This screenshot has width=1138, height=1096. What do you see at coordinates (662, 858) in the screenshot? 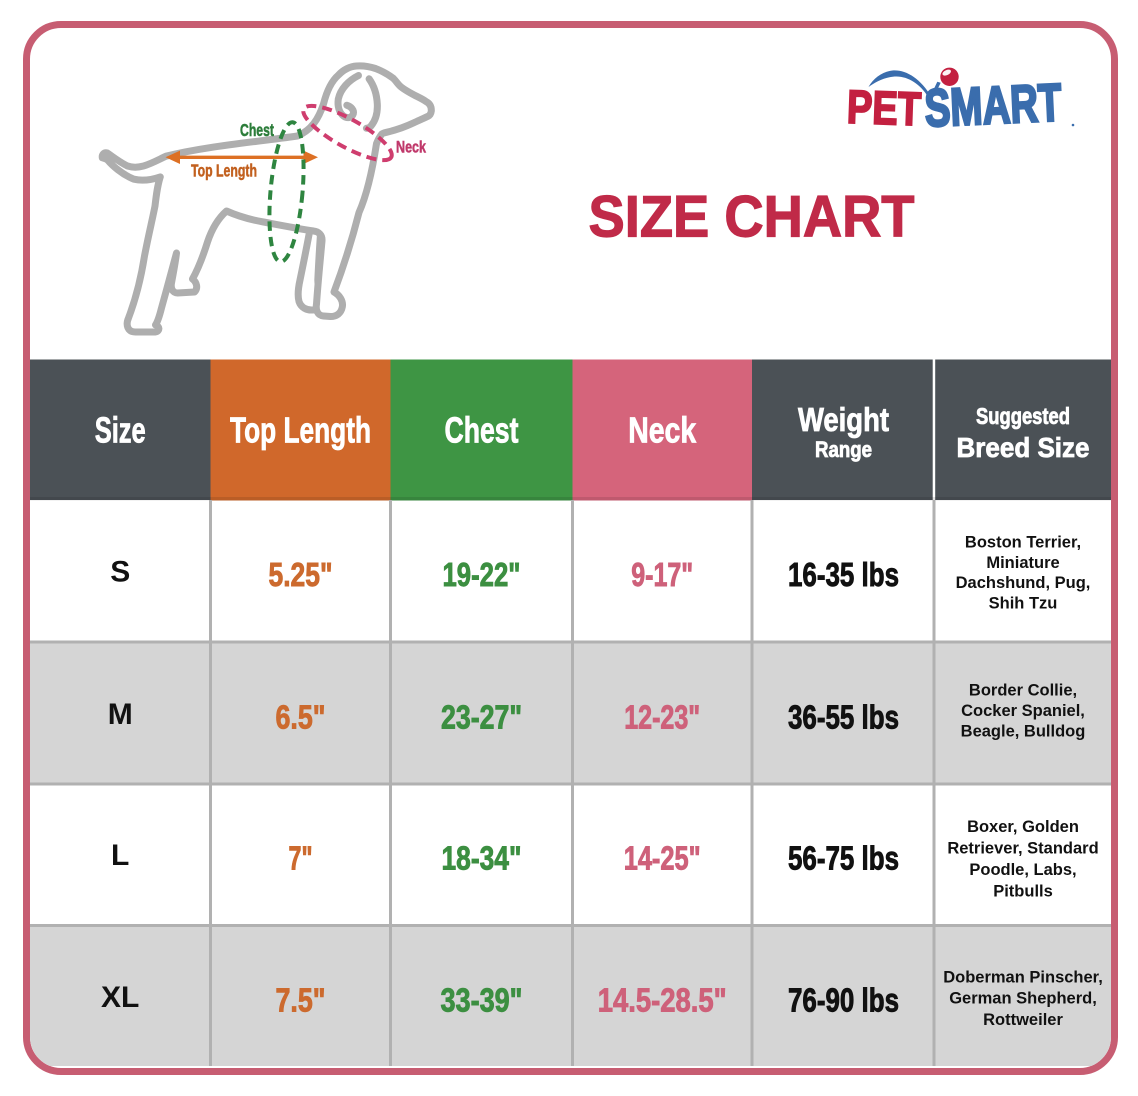
I see `svg-text: 14-25"` at bounding box center [662, 858].